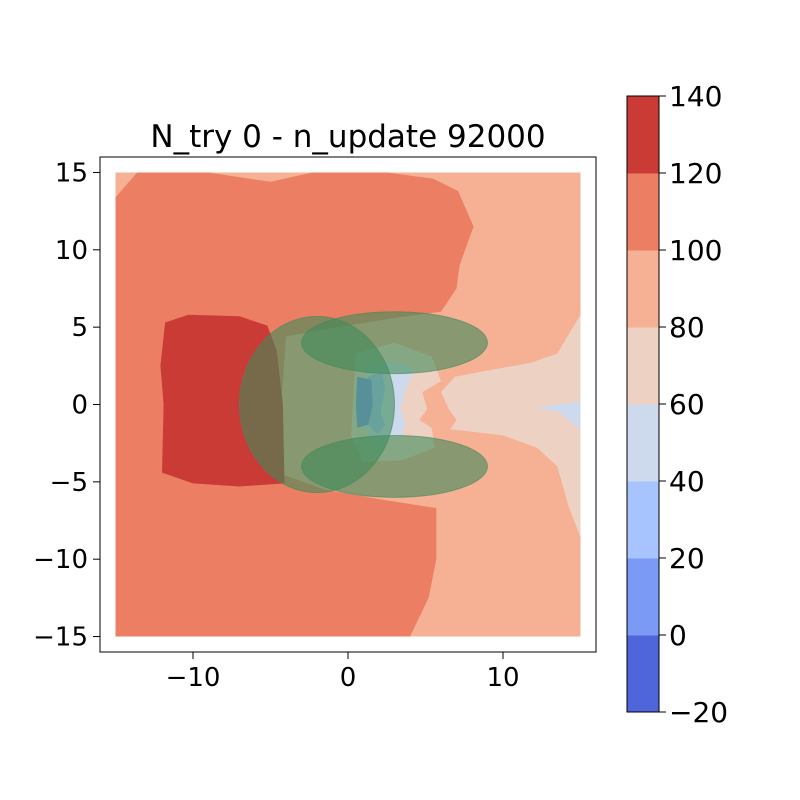 Image resolution: width=800 pixels, height=800 pixels. I want to click on y-tick-label: 0, so click(79, 406).